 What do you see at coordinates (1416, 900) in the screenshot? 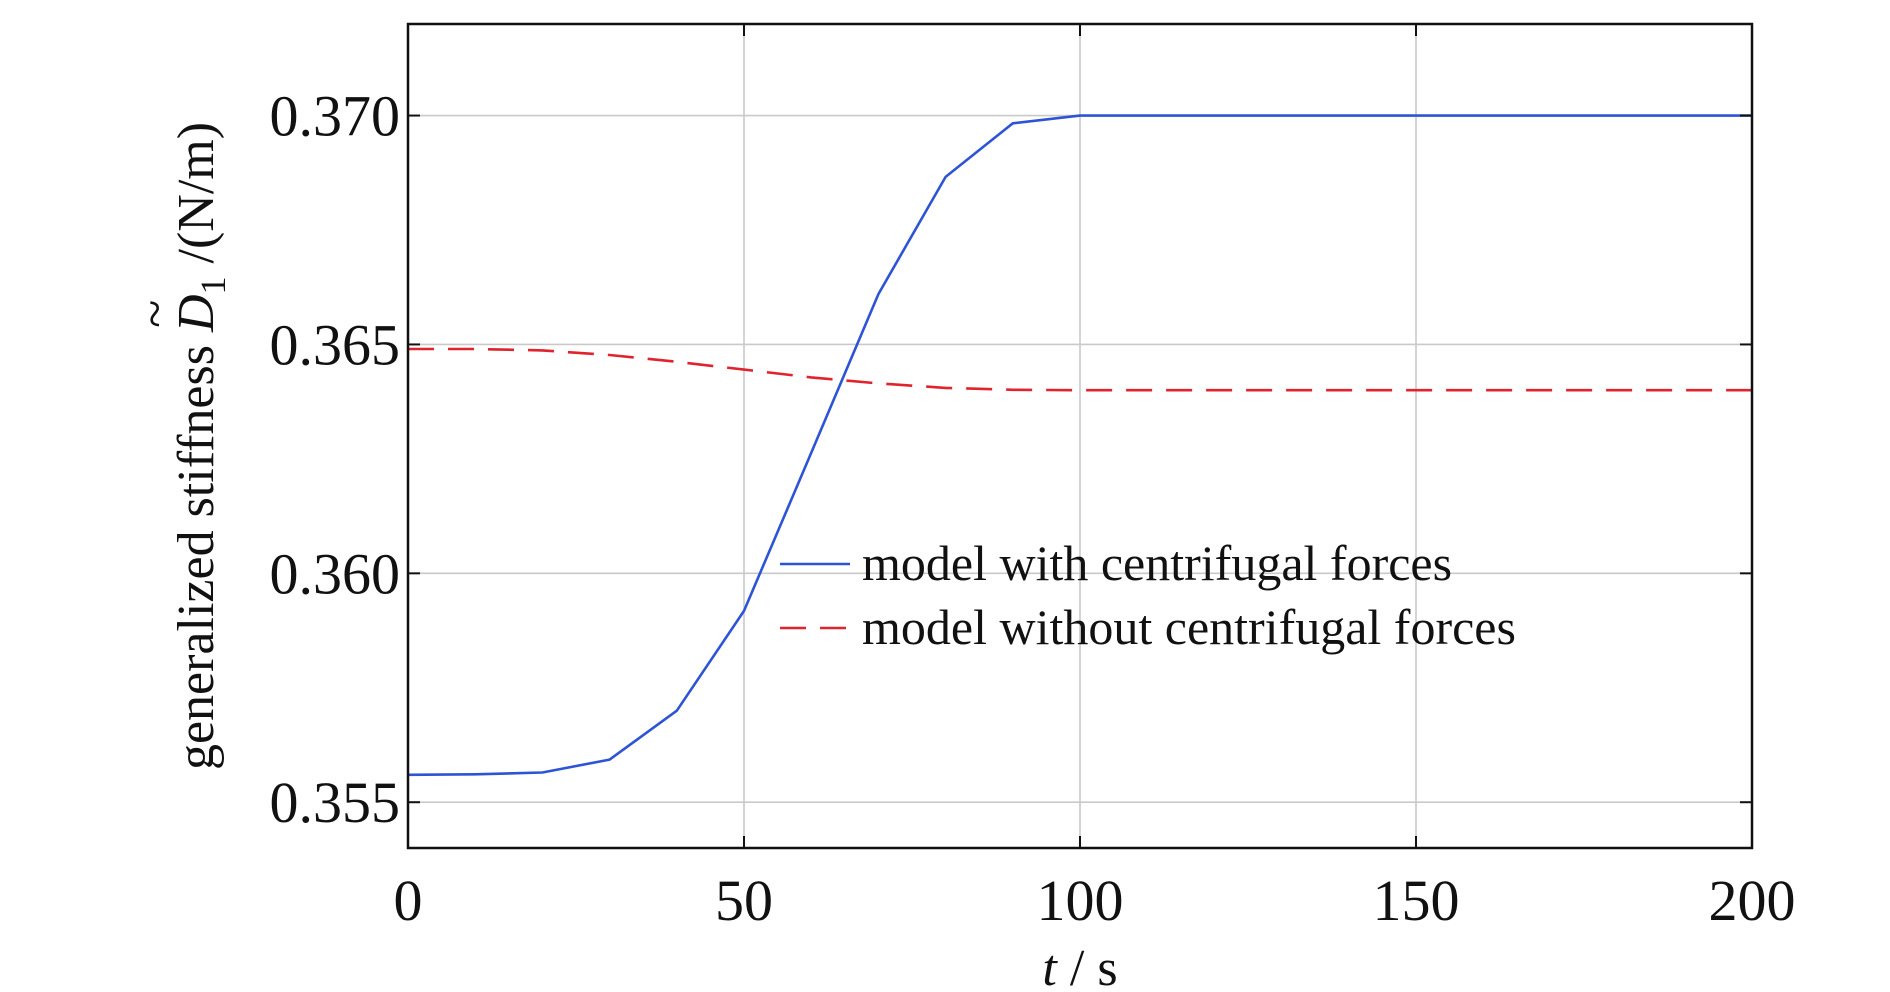
I see `x-tick-label: 150` at bounding box center [1416, 900].